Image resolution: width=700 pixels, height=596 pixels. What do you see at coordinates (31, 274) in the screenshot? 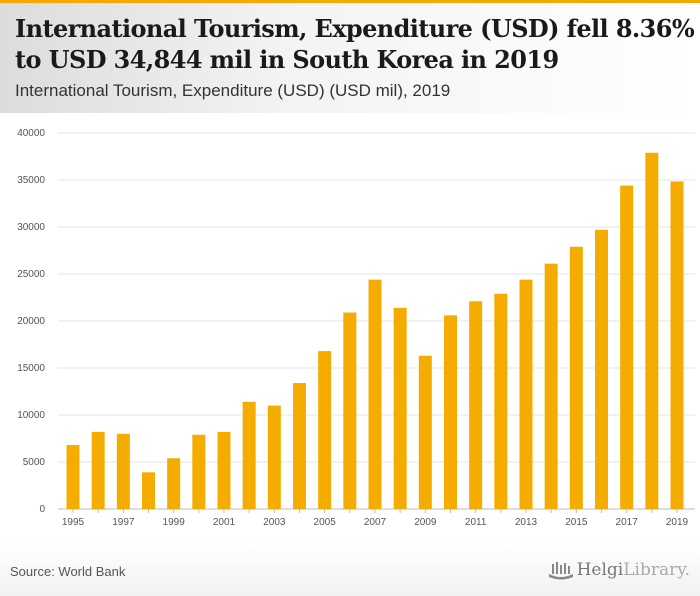
I see `y-tick-label: 25000` at bounding box center [31, 274].